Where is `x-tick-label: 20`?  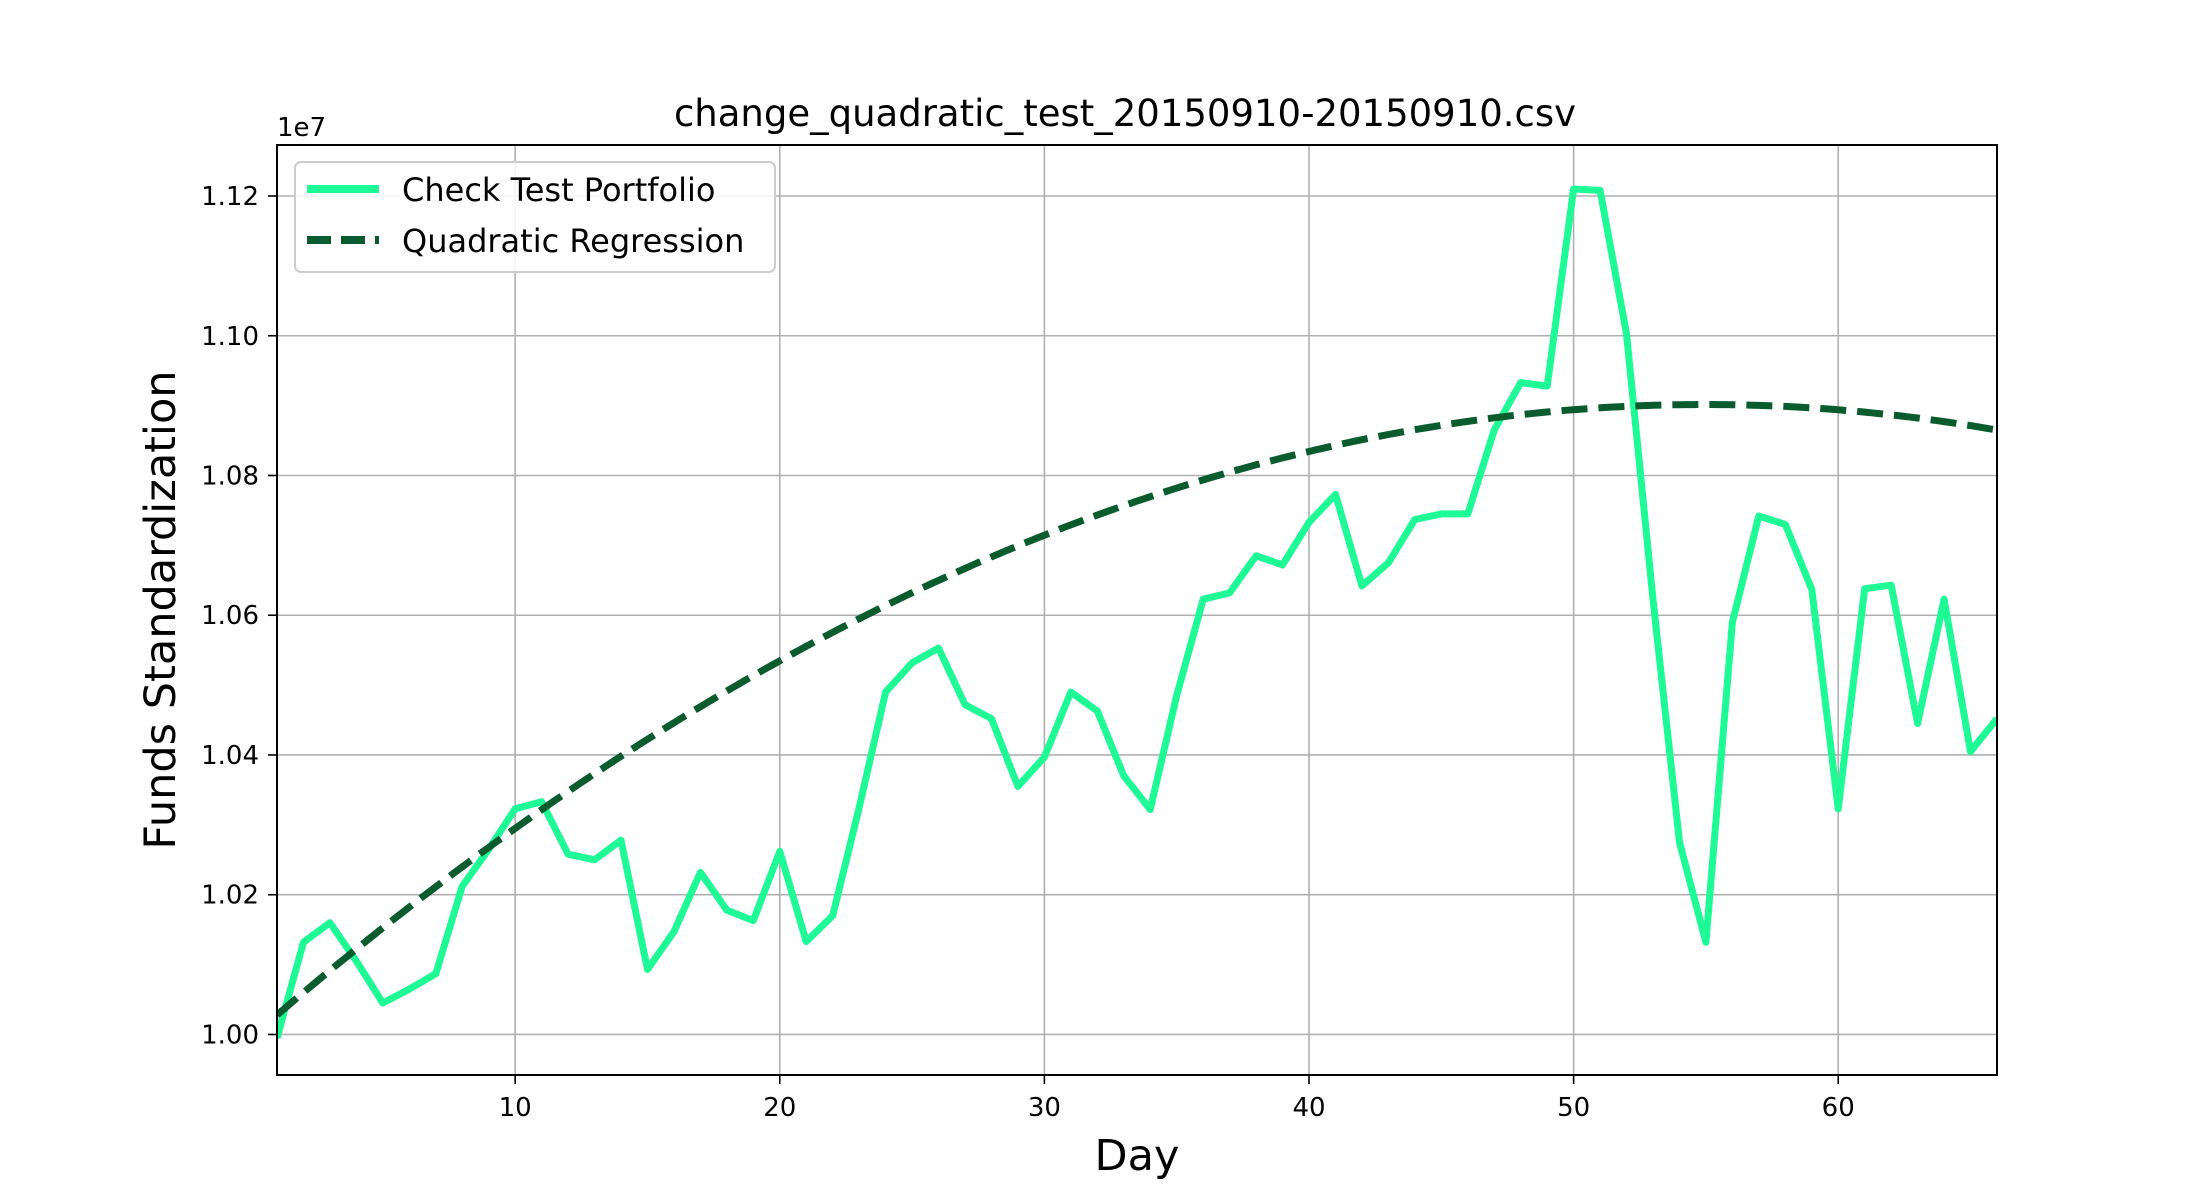
x-tick-label: 20 is located at coordinates (779, 1108).